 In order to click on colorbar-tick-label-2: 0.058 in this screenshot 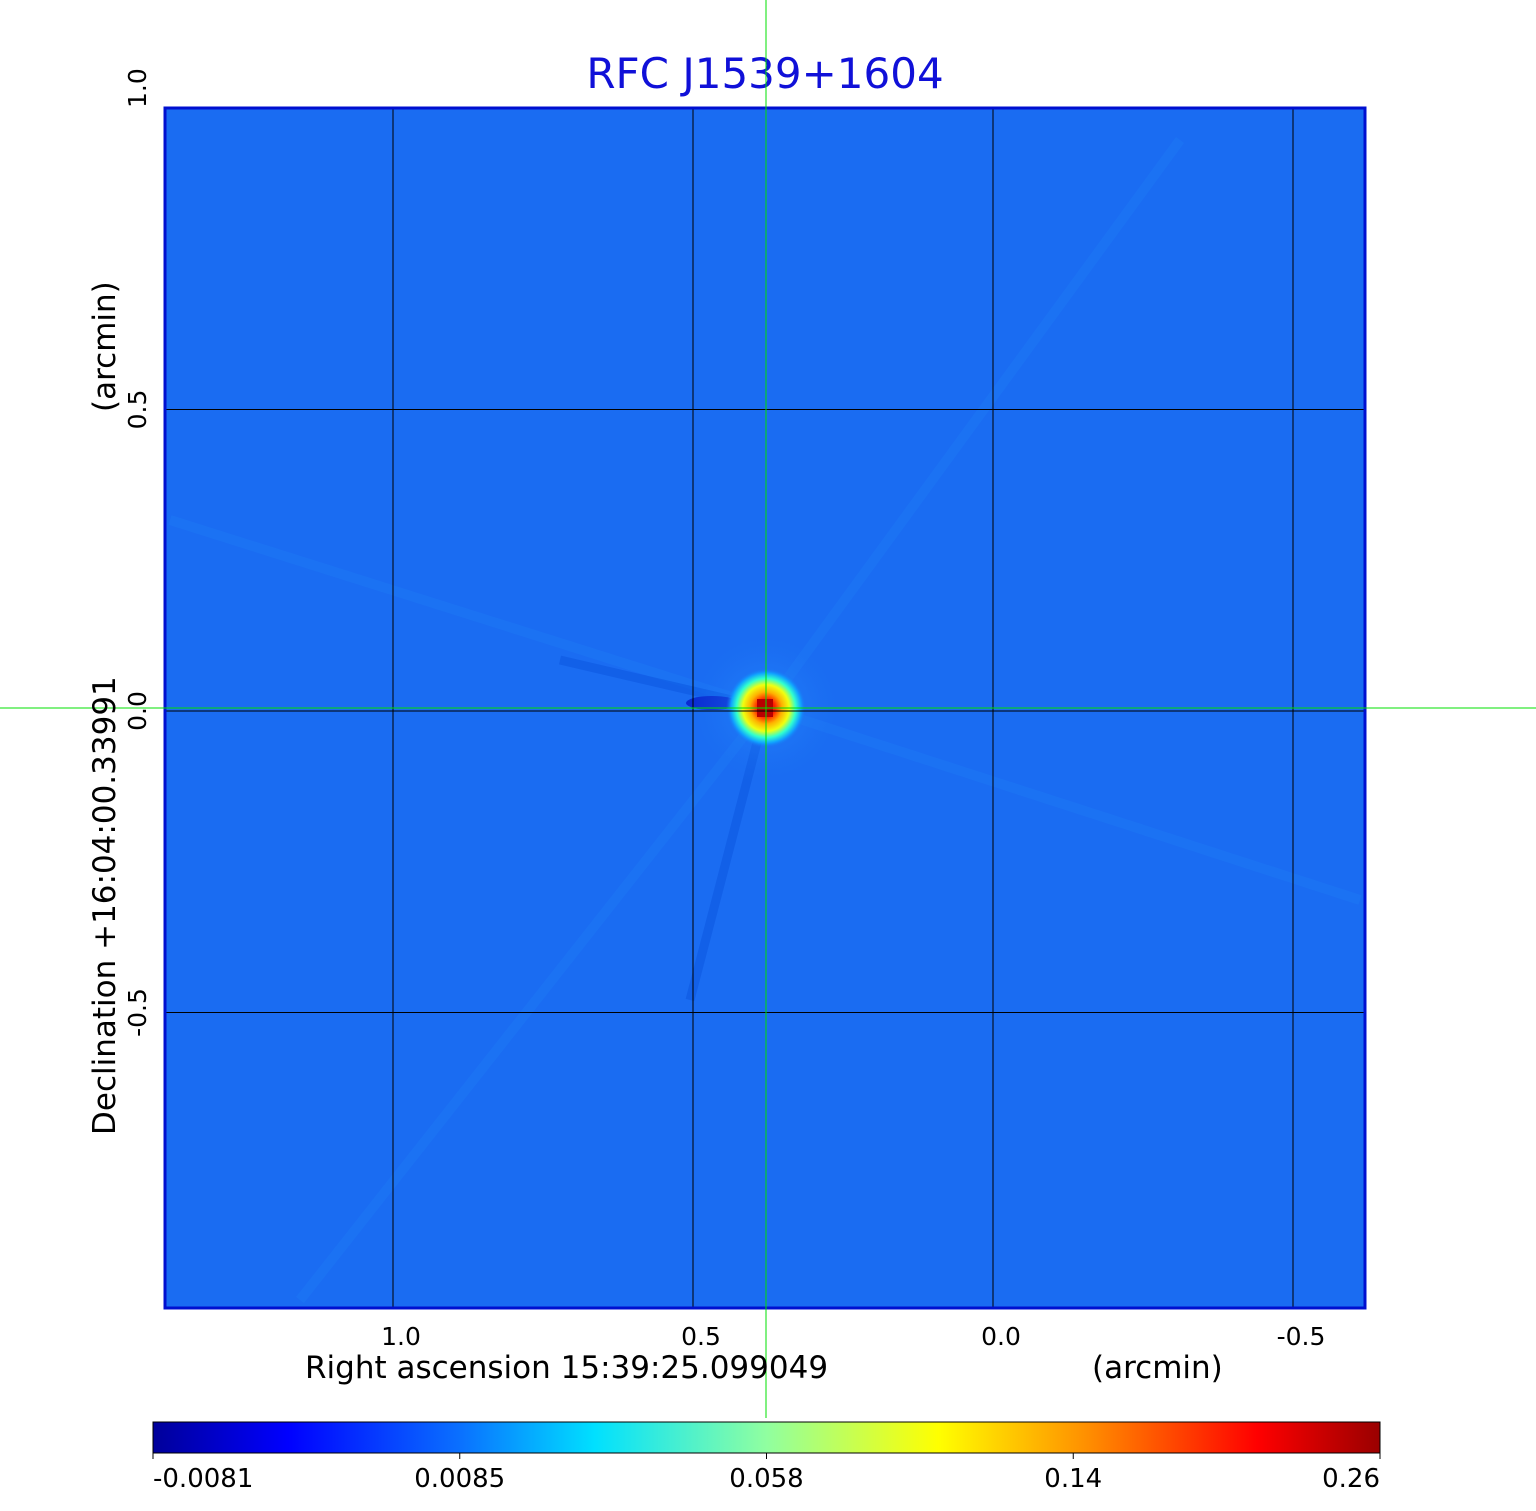, I will do `click(766, 1479)`.